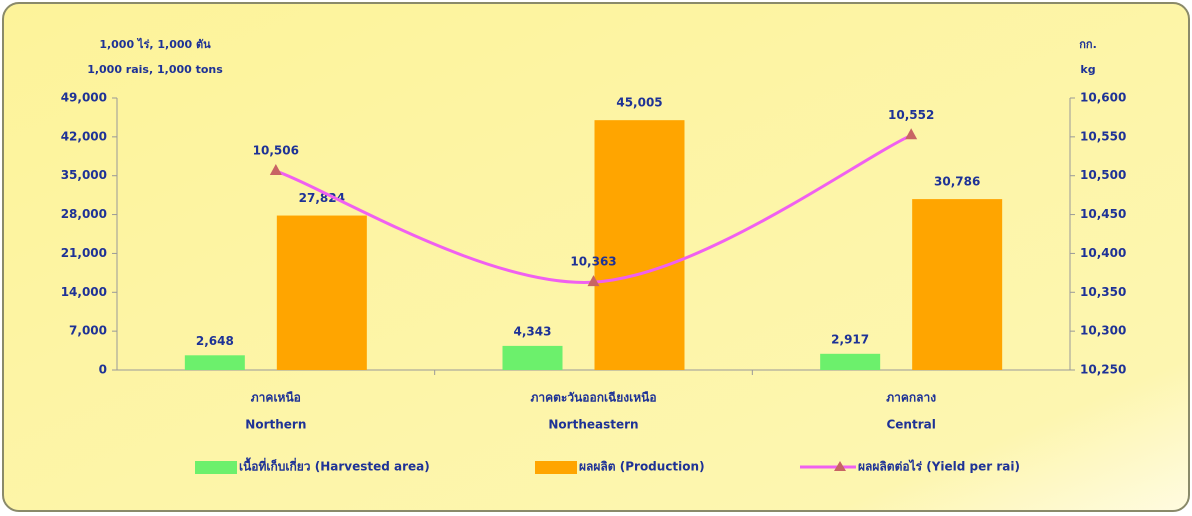 This screenshot has width=1192, height=516. What do you see at coordinates (593, 398) in the screenshot?
I see `x-tick-label: ภาคตะวันออกเฉียงเหนือ` at bounding box center [593, 398].